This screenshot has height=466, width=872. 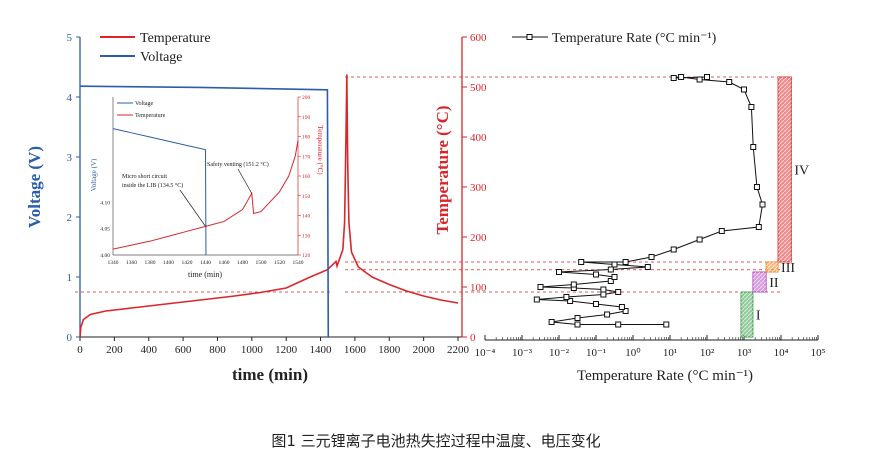 What do you see at coordinates (596, 353) in the screenshot?
I see `rate-x-tick-label: 10⁻¹` at bounding box center [596, 353].